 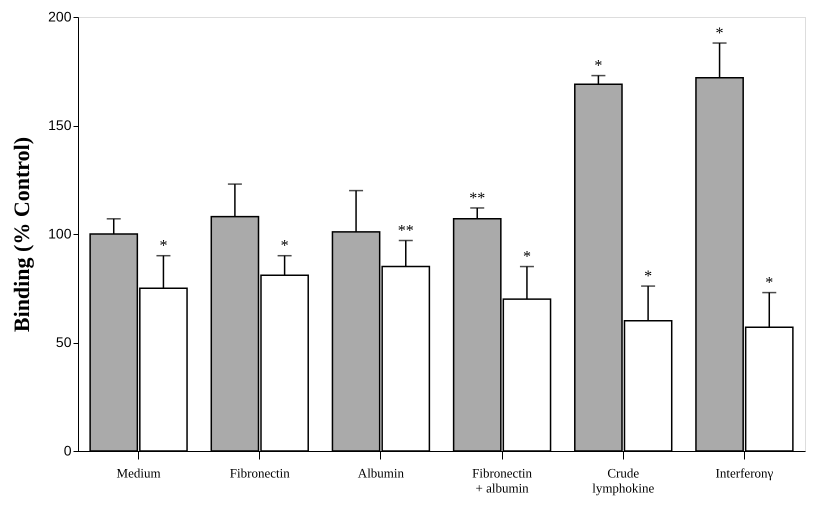 What do you see at coordinates (60, 125) in the screenshot?
I see `y-tick-label: 150` at bounding box center [60, 125].